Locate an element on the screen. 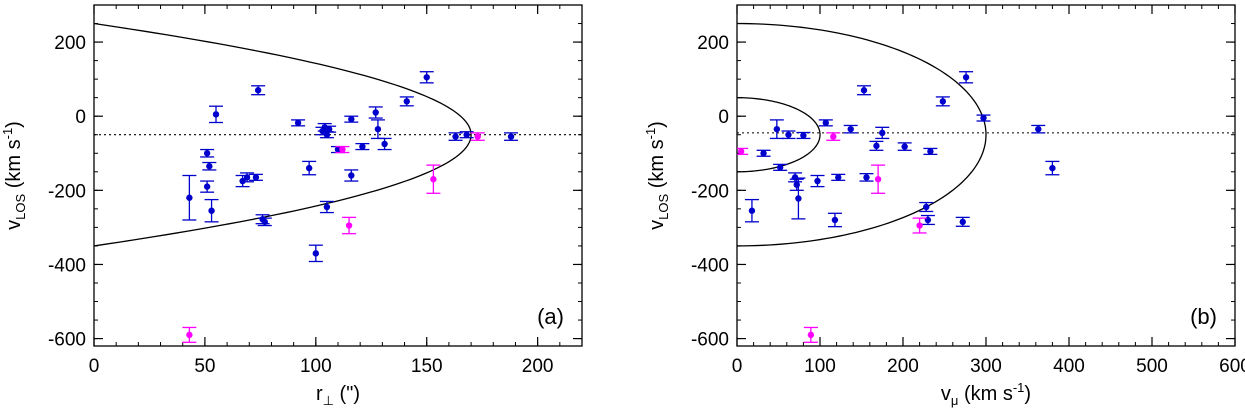  x-tick-label: 600 is located at coordinates (1232, 366).